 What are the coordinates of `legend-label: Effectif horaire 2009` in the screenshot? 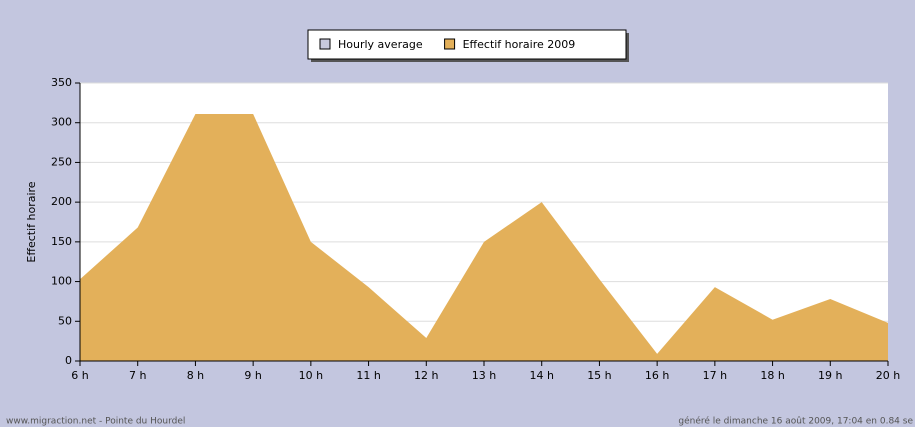 It's located at (519, 44).